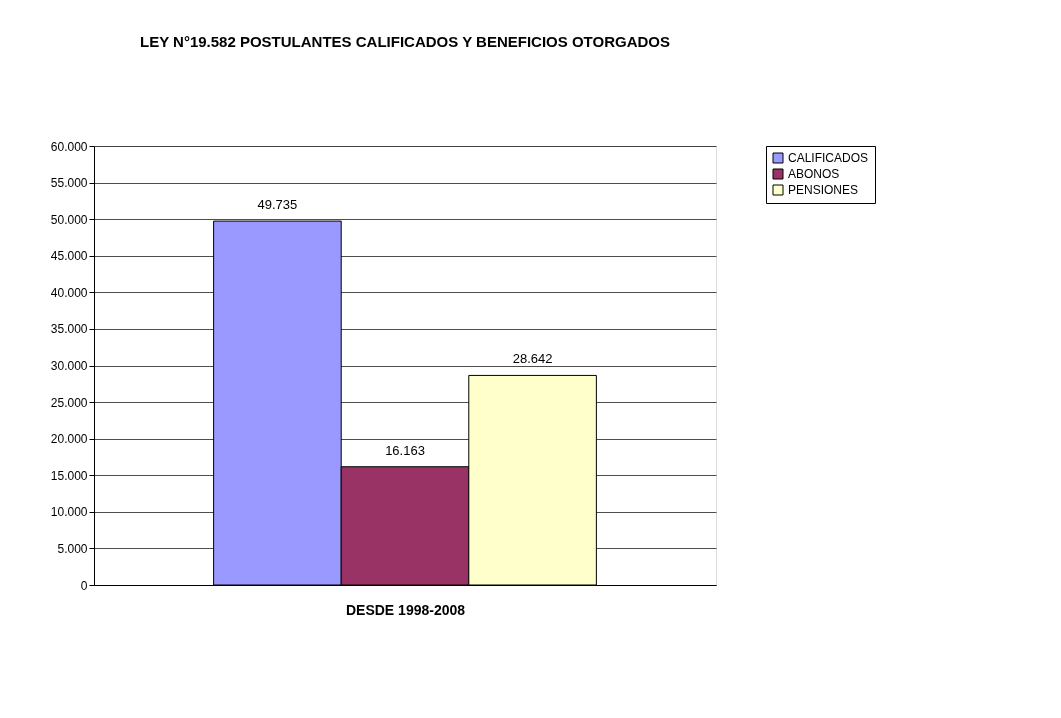 The height and width of the screenshot is (718, 1061). I want to click on y-tick-label: 0, so click(84, 585).